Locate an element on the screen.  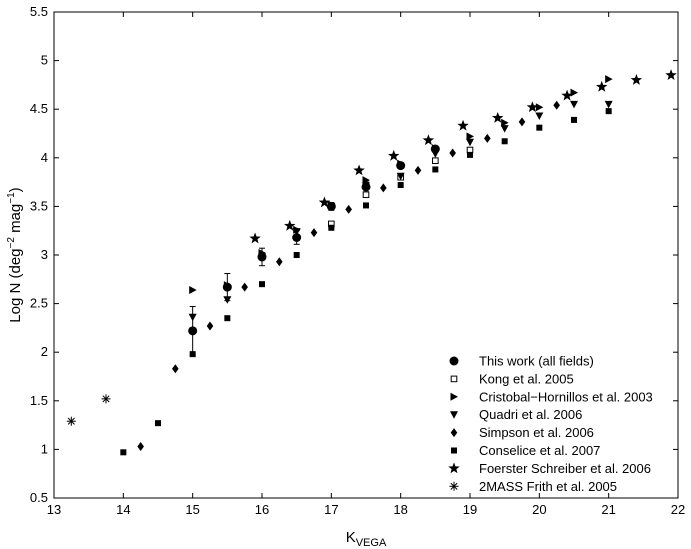
legend-label: Conselice et al. 2007 is located at coordinates (539, 450).